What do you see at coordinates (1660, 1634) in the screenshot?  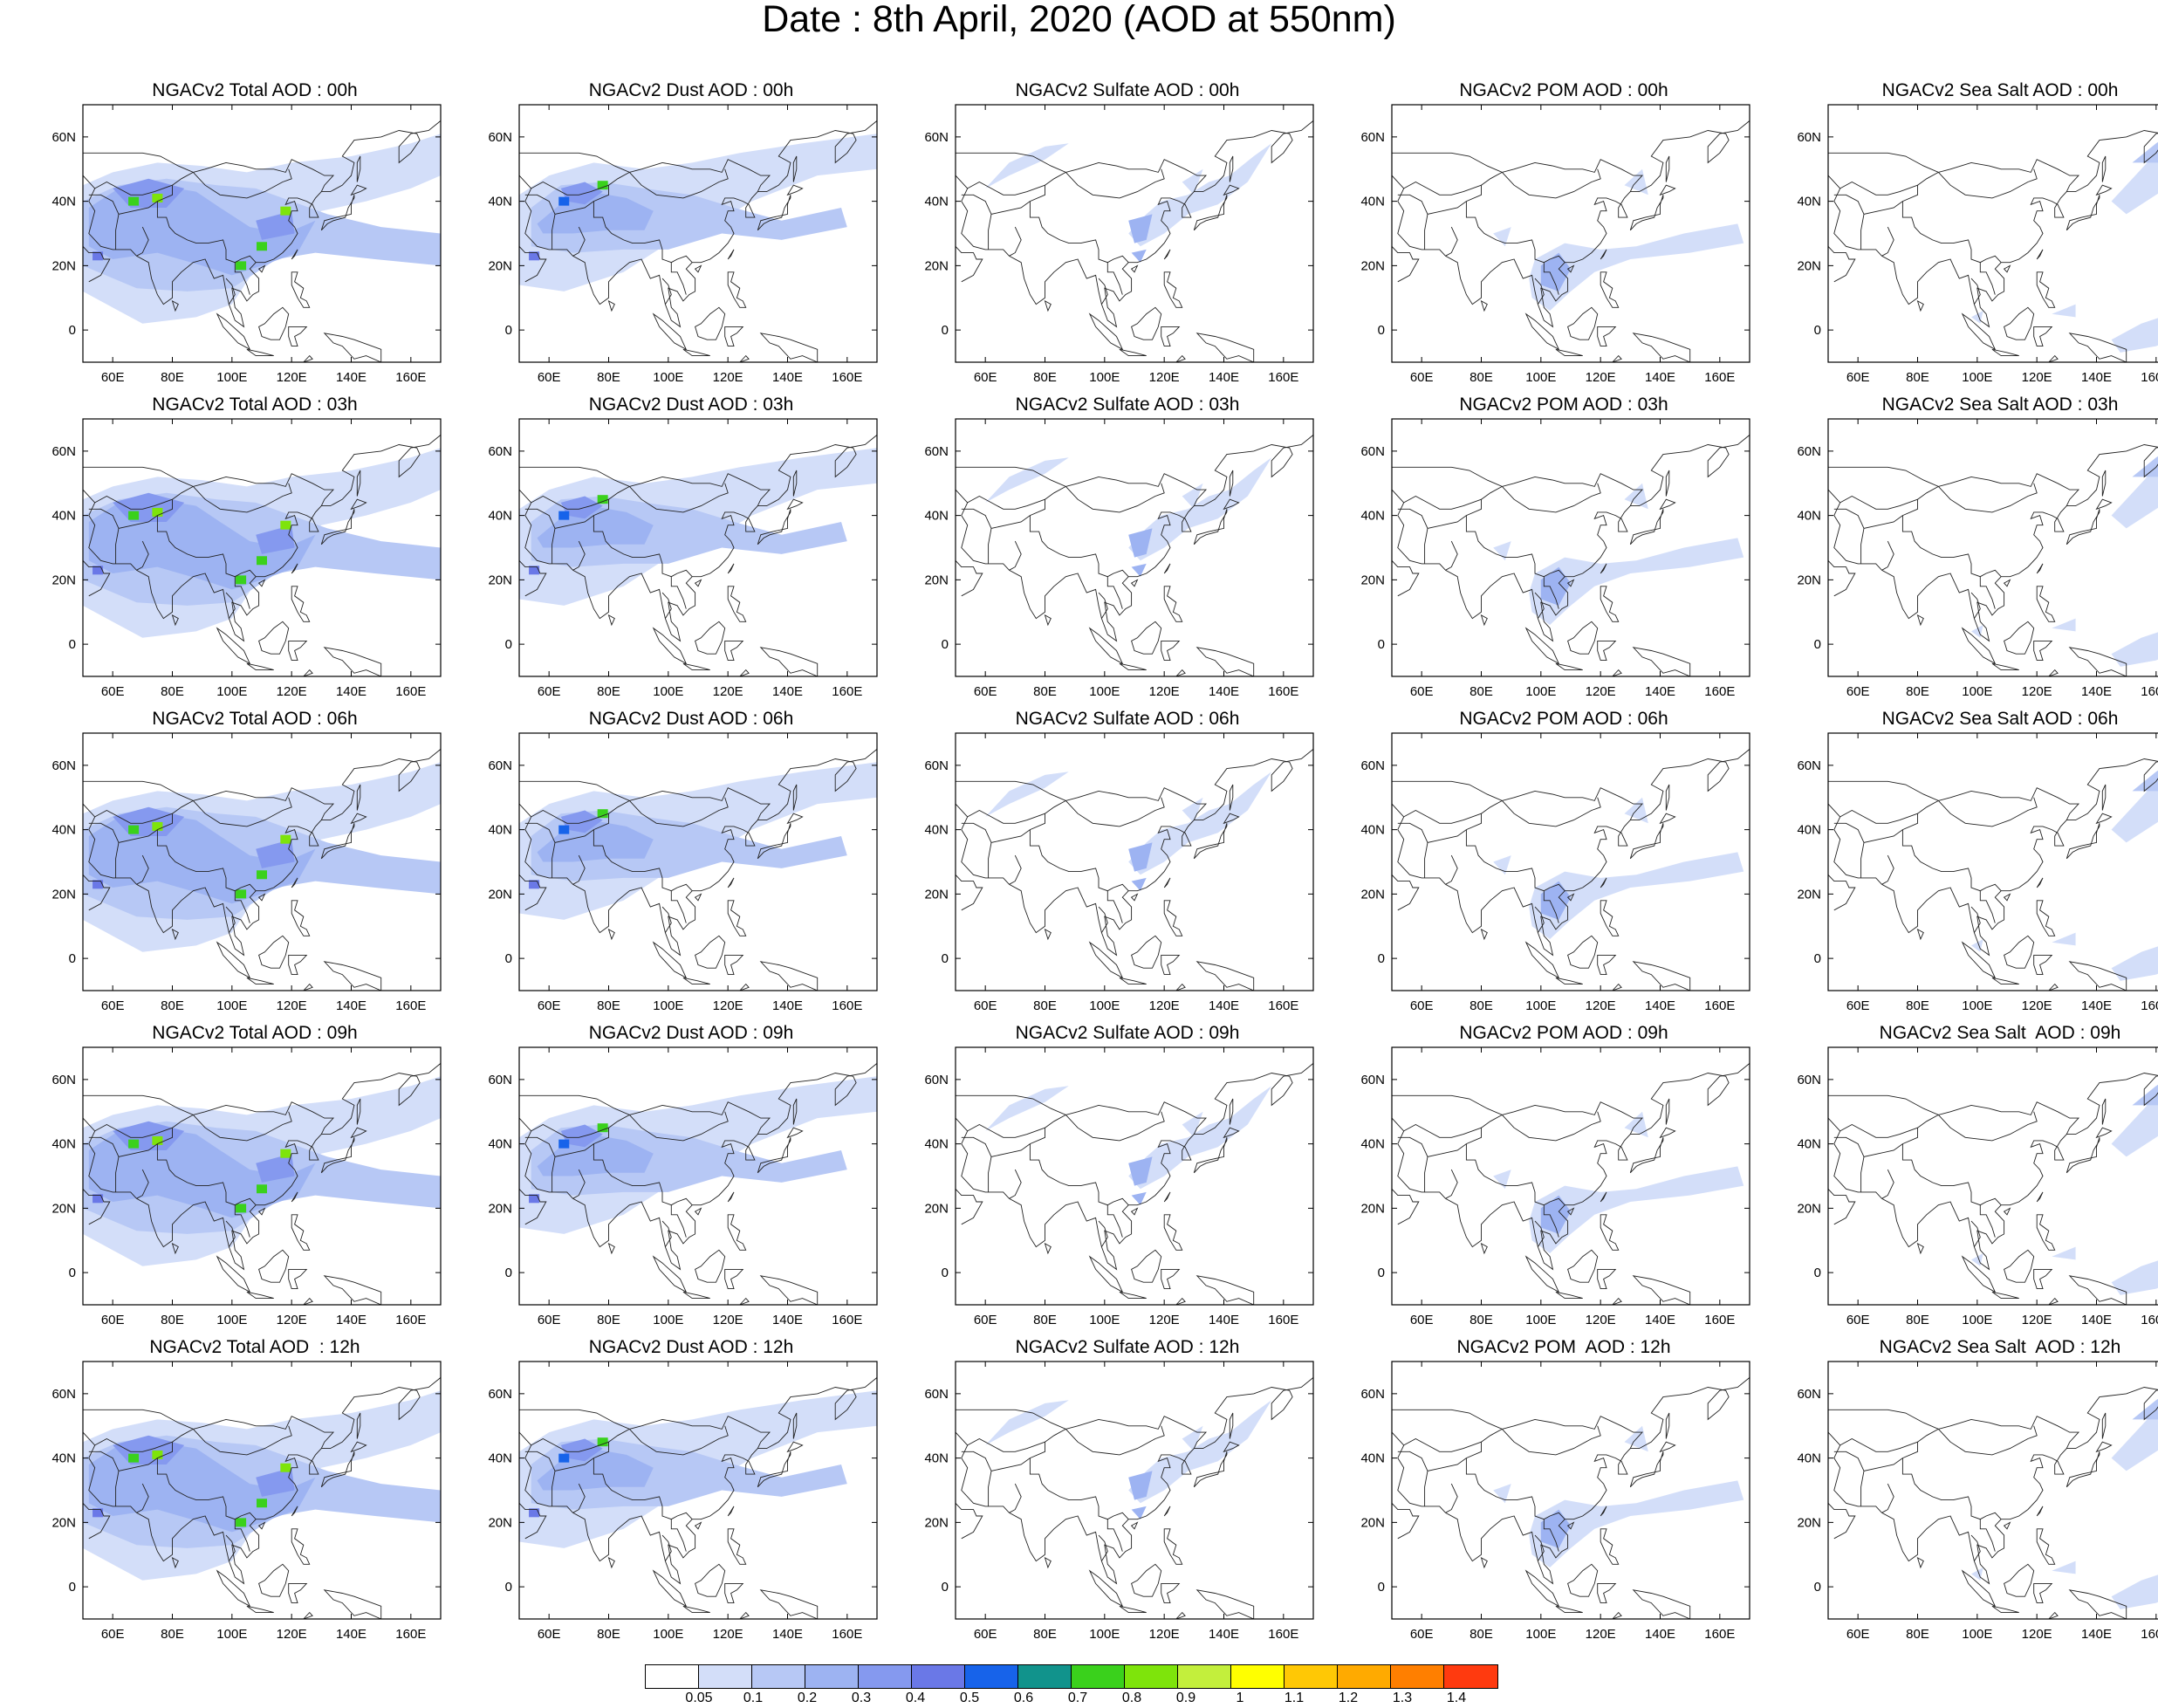 I see `x-tick-label: 140E` at bounding box center [1660, 1634].